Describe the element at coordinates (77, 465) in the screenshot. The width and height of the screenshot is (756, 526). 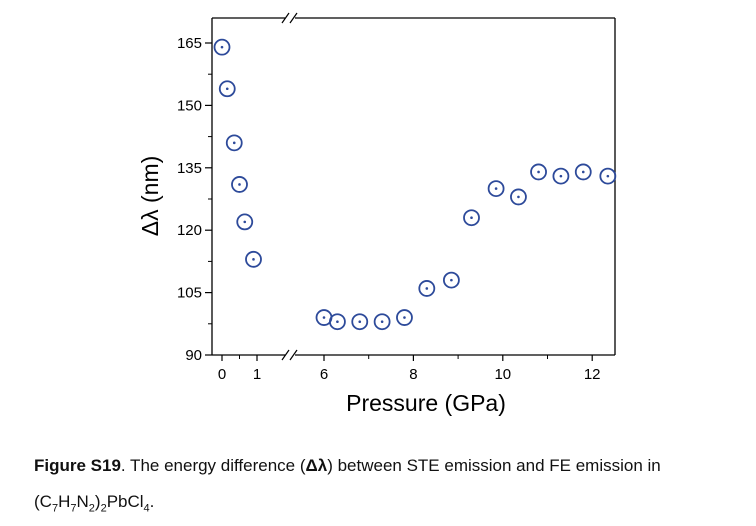
I see `caption-label: Figure S19` at that location.